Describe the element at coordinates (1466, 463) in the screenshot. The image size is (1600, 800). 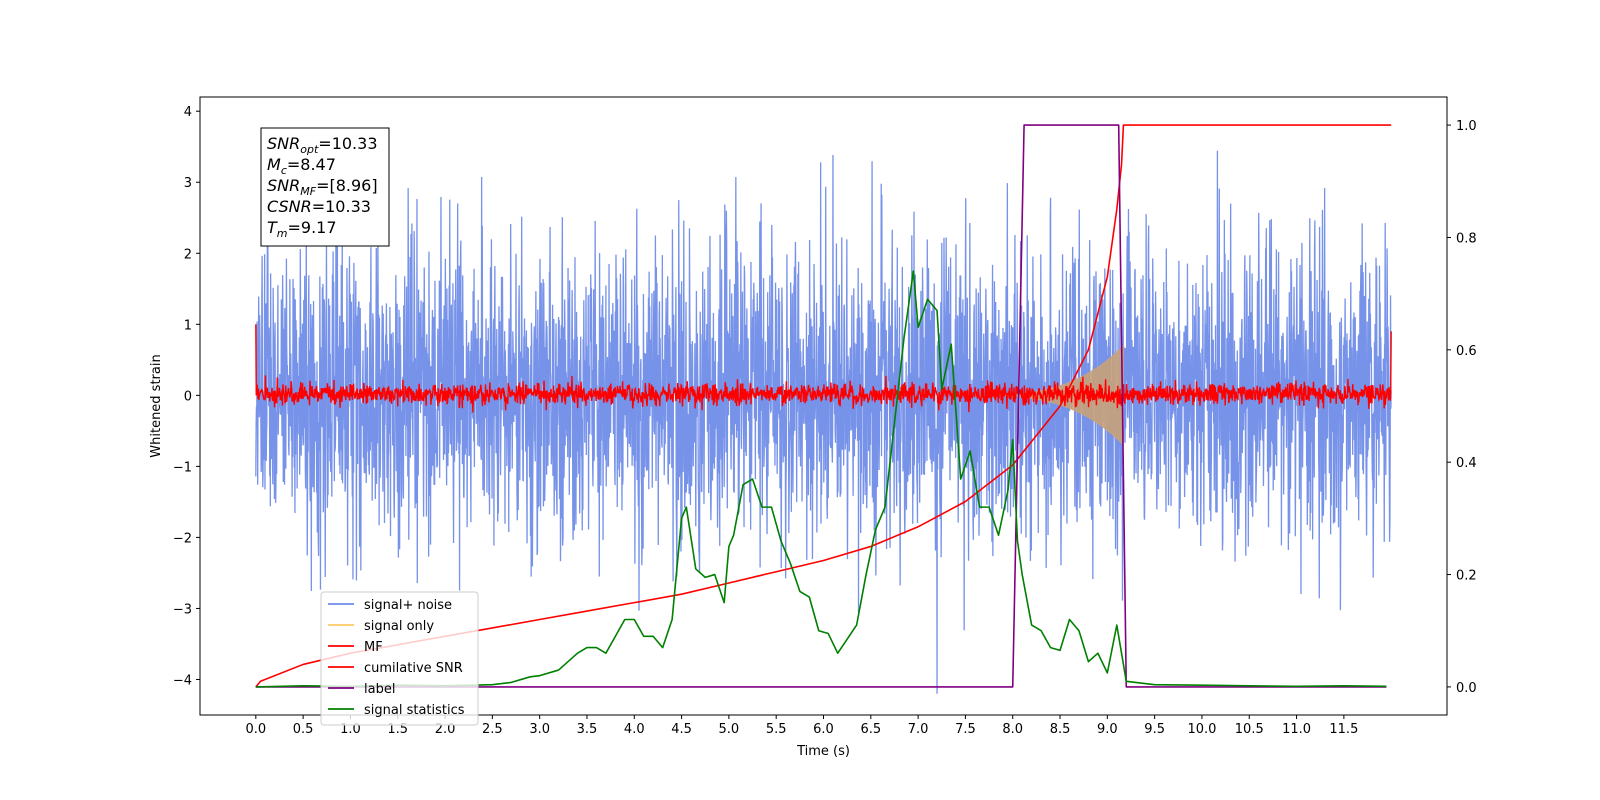
I see `y-right-tick-label: 0.4` at that location.